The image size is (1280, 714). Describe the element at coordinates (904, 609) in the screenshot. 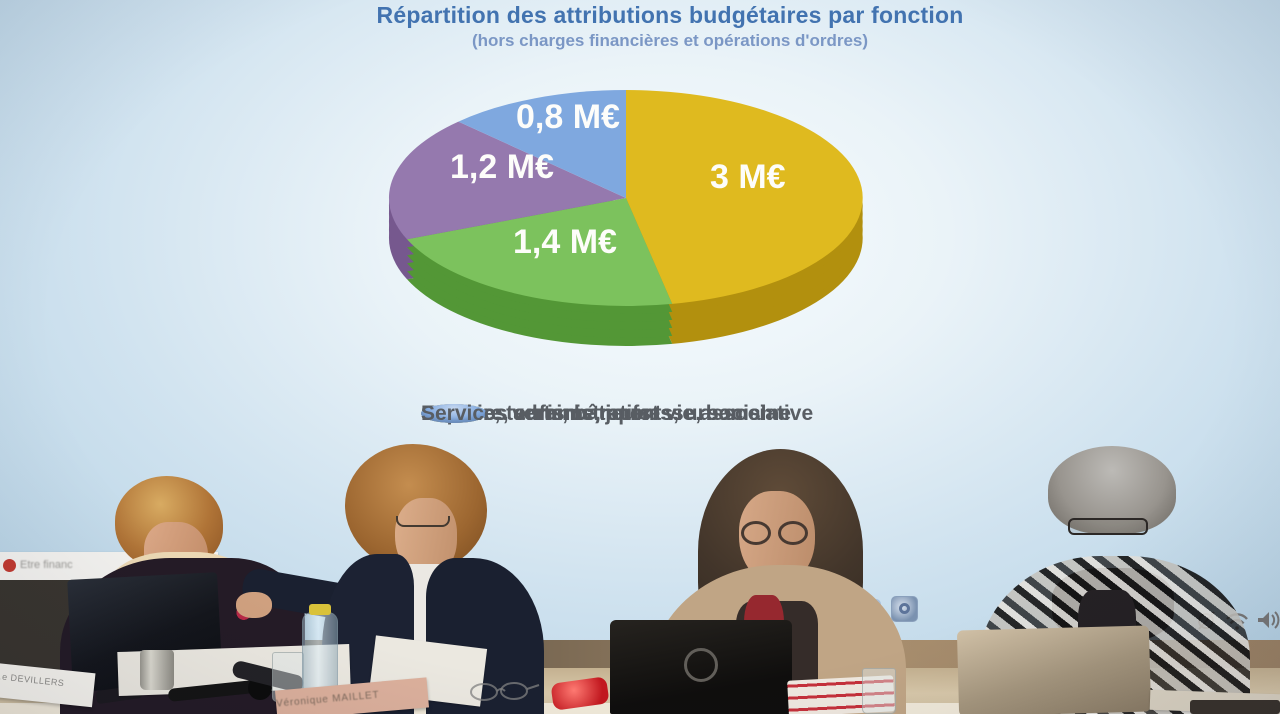

I see `app-shortcut-icon` at that location.